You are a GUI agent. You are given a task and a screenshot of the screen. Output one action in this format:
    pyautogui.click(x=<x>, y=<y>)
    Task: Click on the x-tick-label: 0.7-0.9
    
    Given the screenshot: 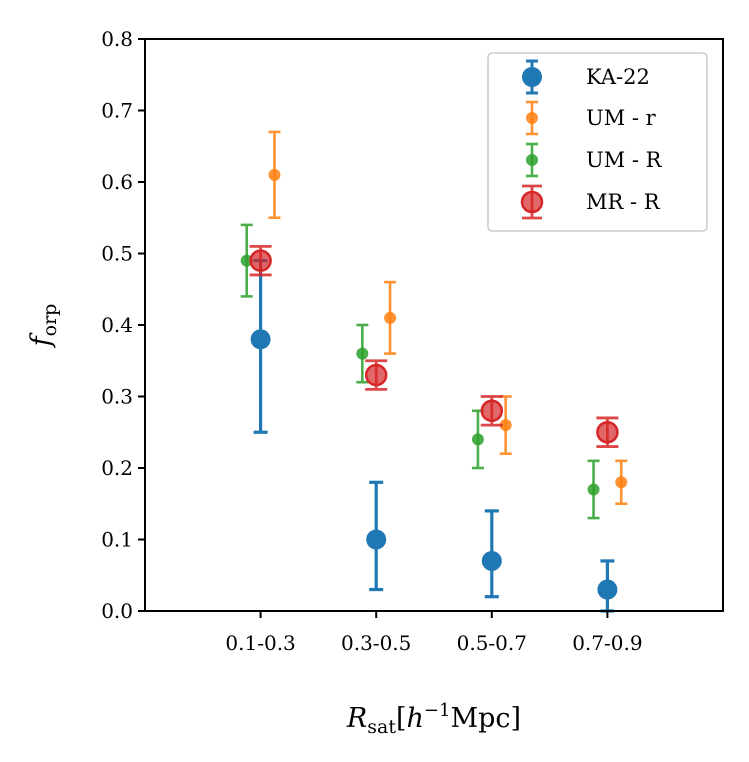 What is the action you would take?
    pyautogui.click(x=607, y=643)
    